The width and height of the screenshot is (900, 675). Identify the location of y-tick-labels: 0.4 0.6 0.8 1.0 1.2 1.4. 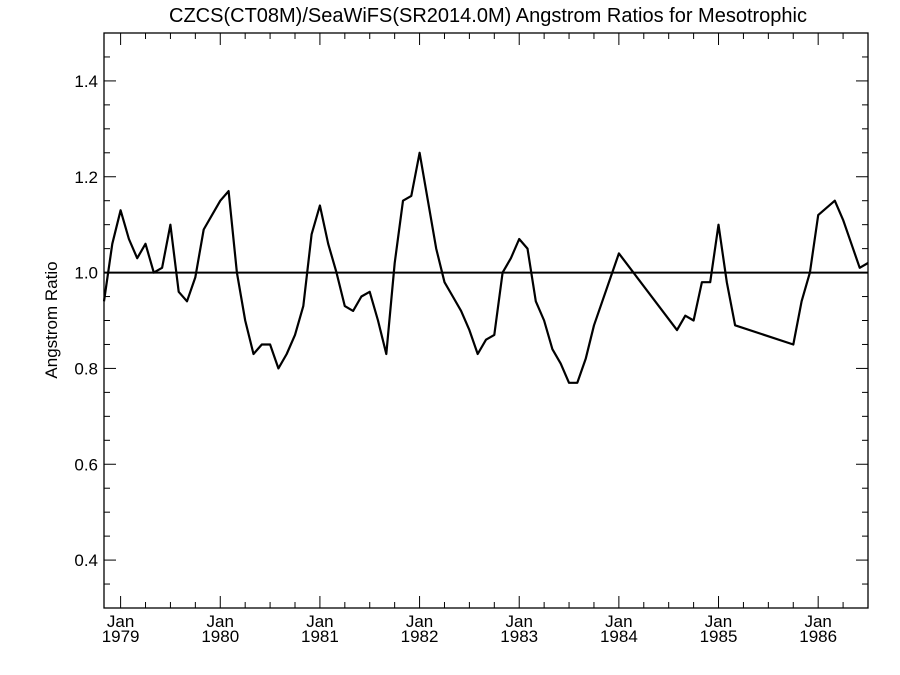
(86, 321).